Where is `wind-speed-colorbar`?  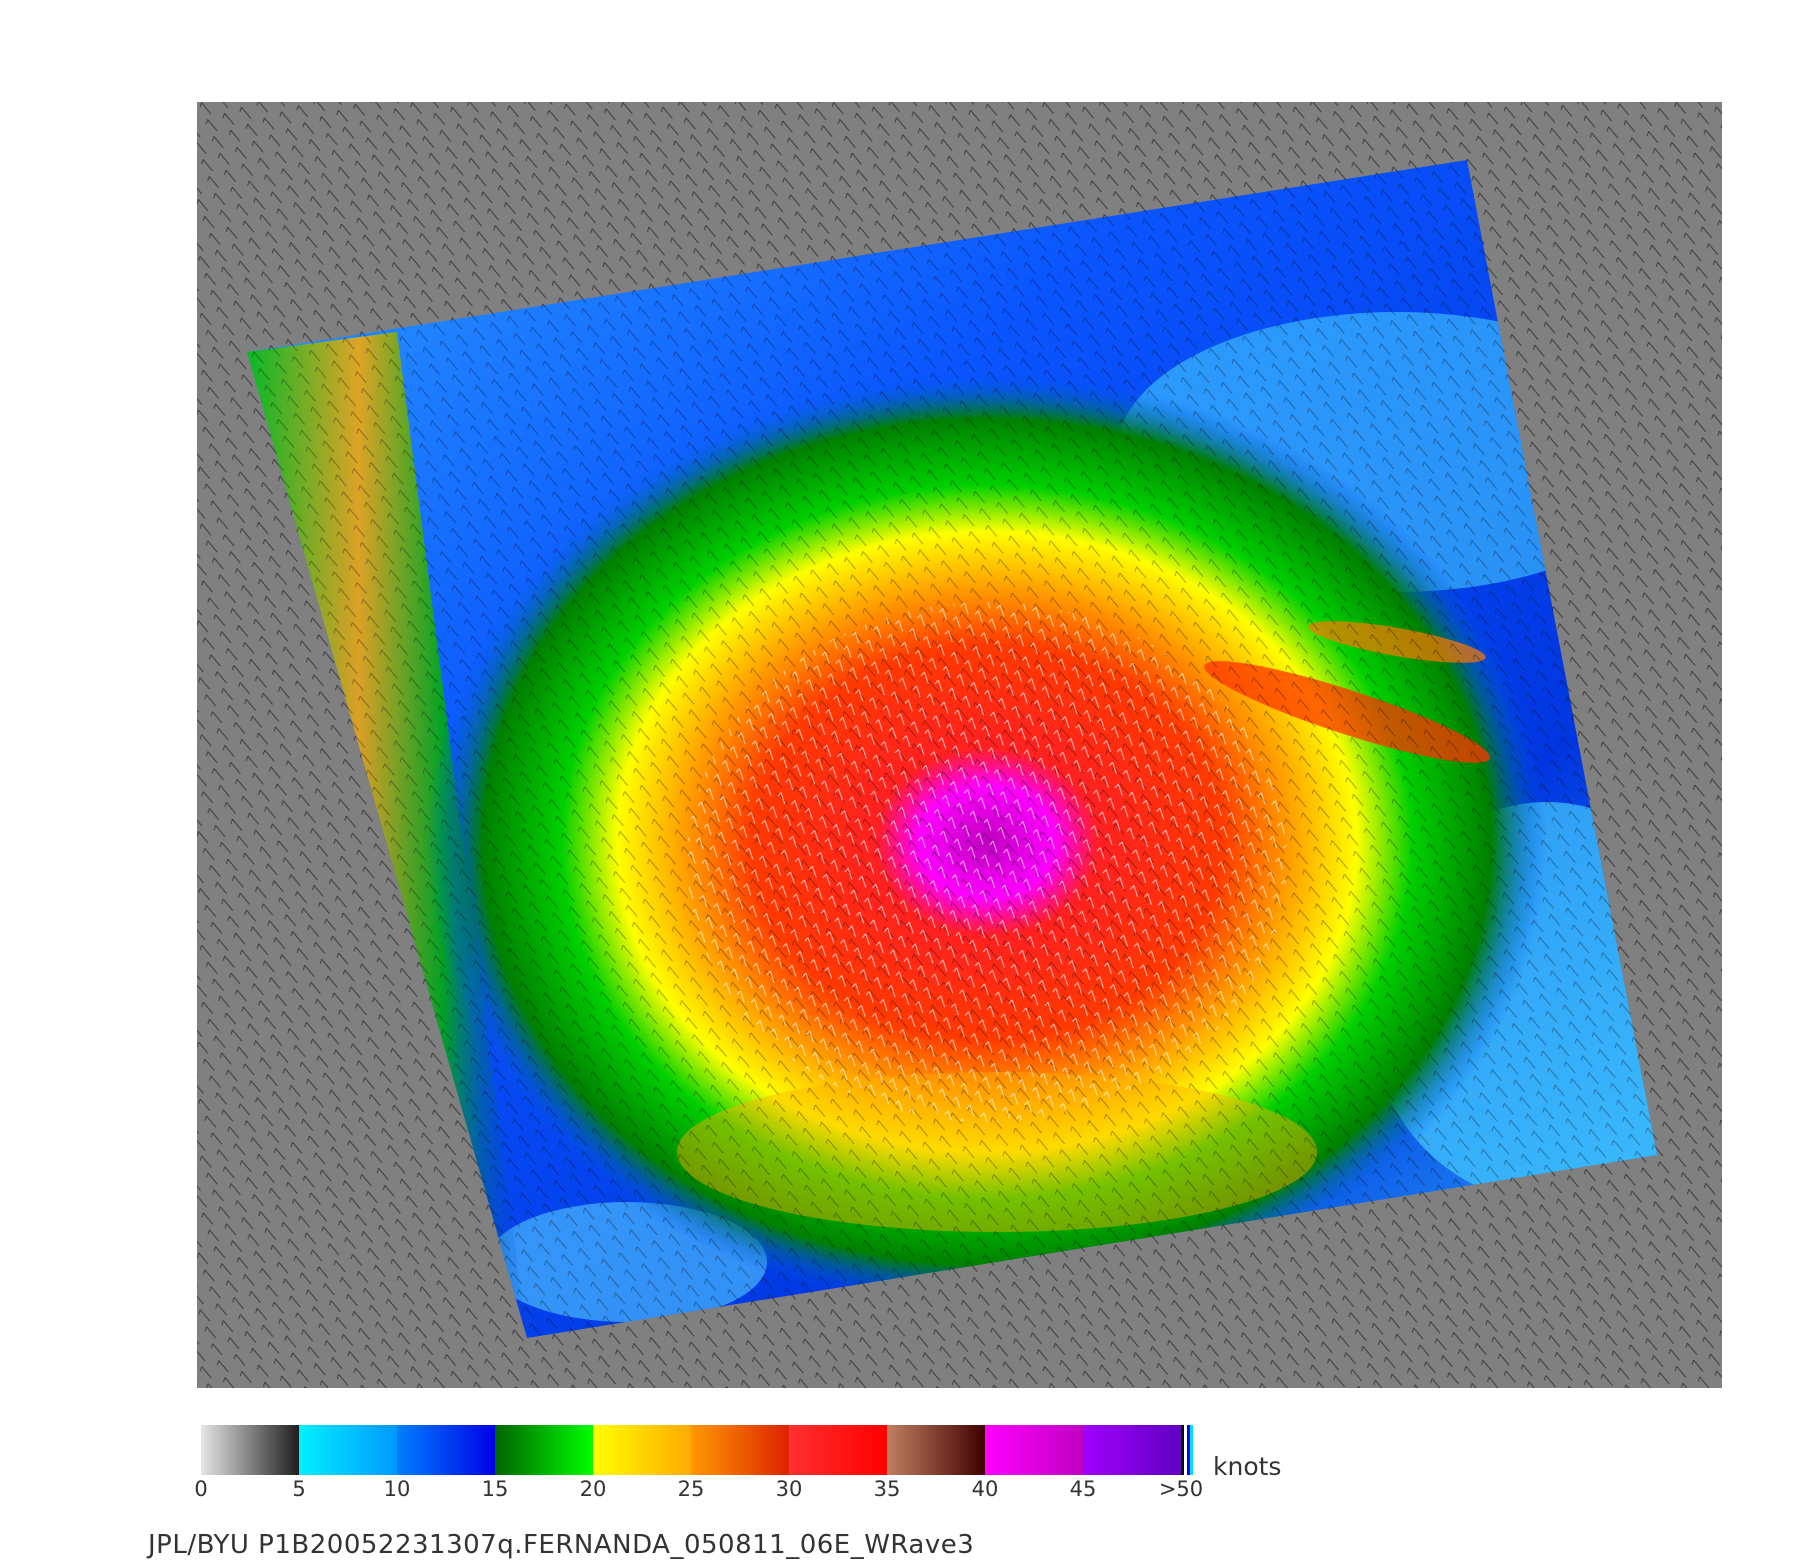
wind-speed-colorbar is located at coordinates (701, 1450).